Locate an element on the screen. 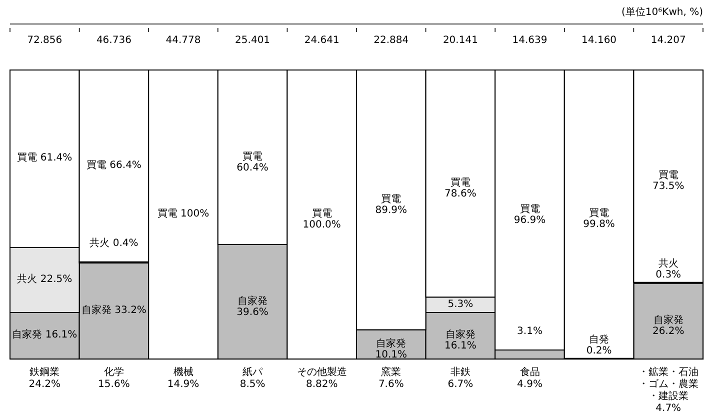  data-label: 自家発 33.2% is located at coordinates (113, 310).